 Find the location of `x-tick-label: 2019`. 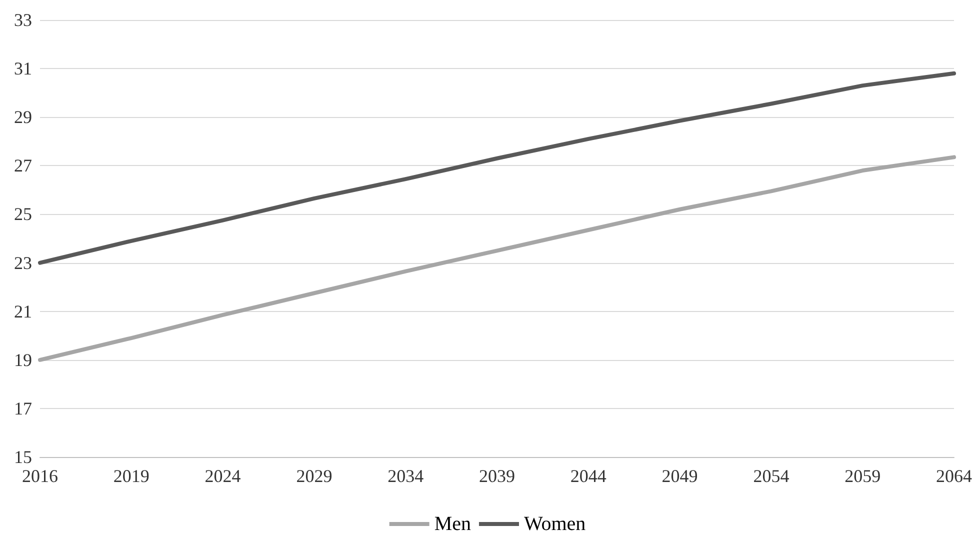

x-tick-label: 2019 is located at coordinates (131, 476).